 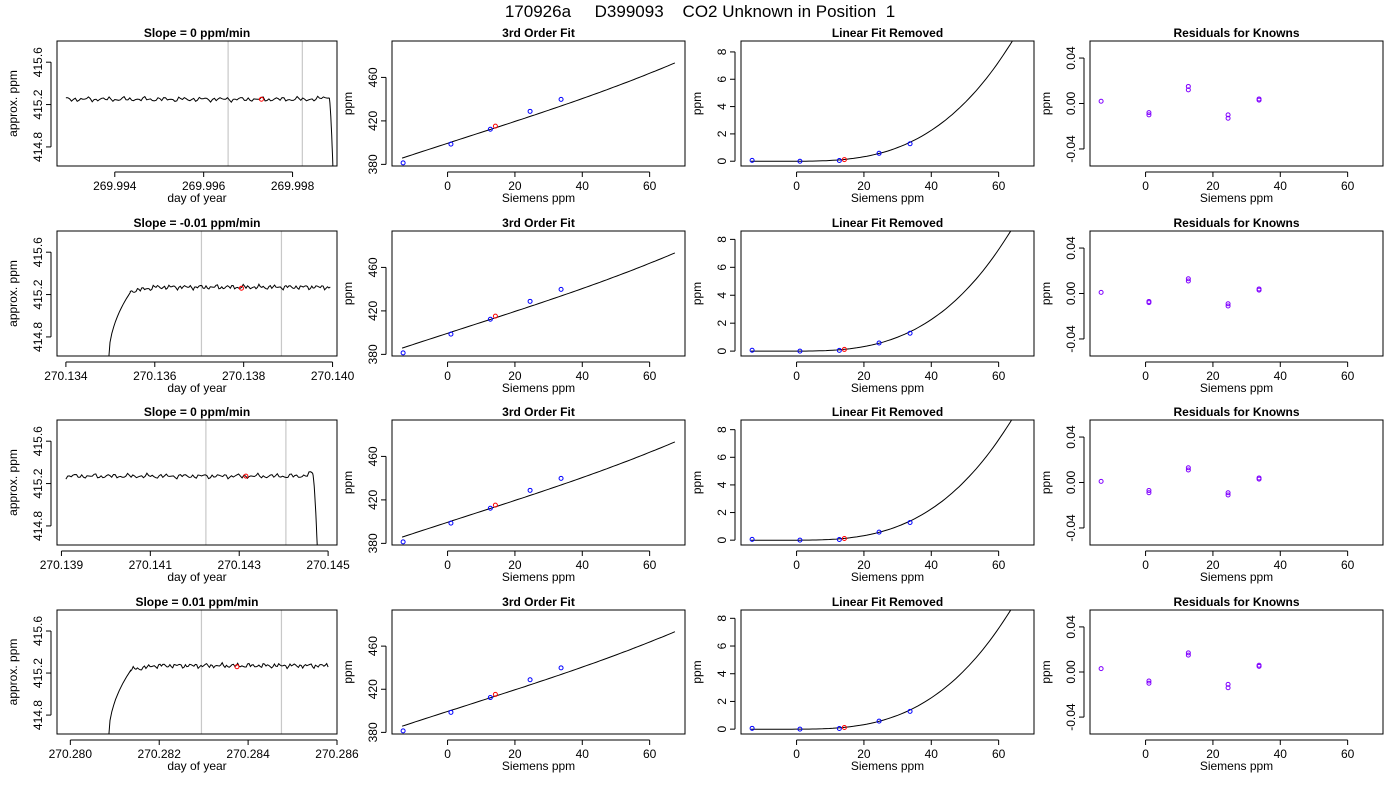 I want to click on x-tick-label: 269.994, so click(x=115, y=186).